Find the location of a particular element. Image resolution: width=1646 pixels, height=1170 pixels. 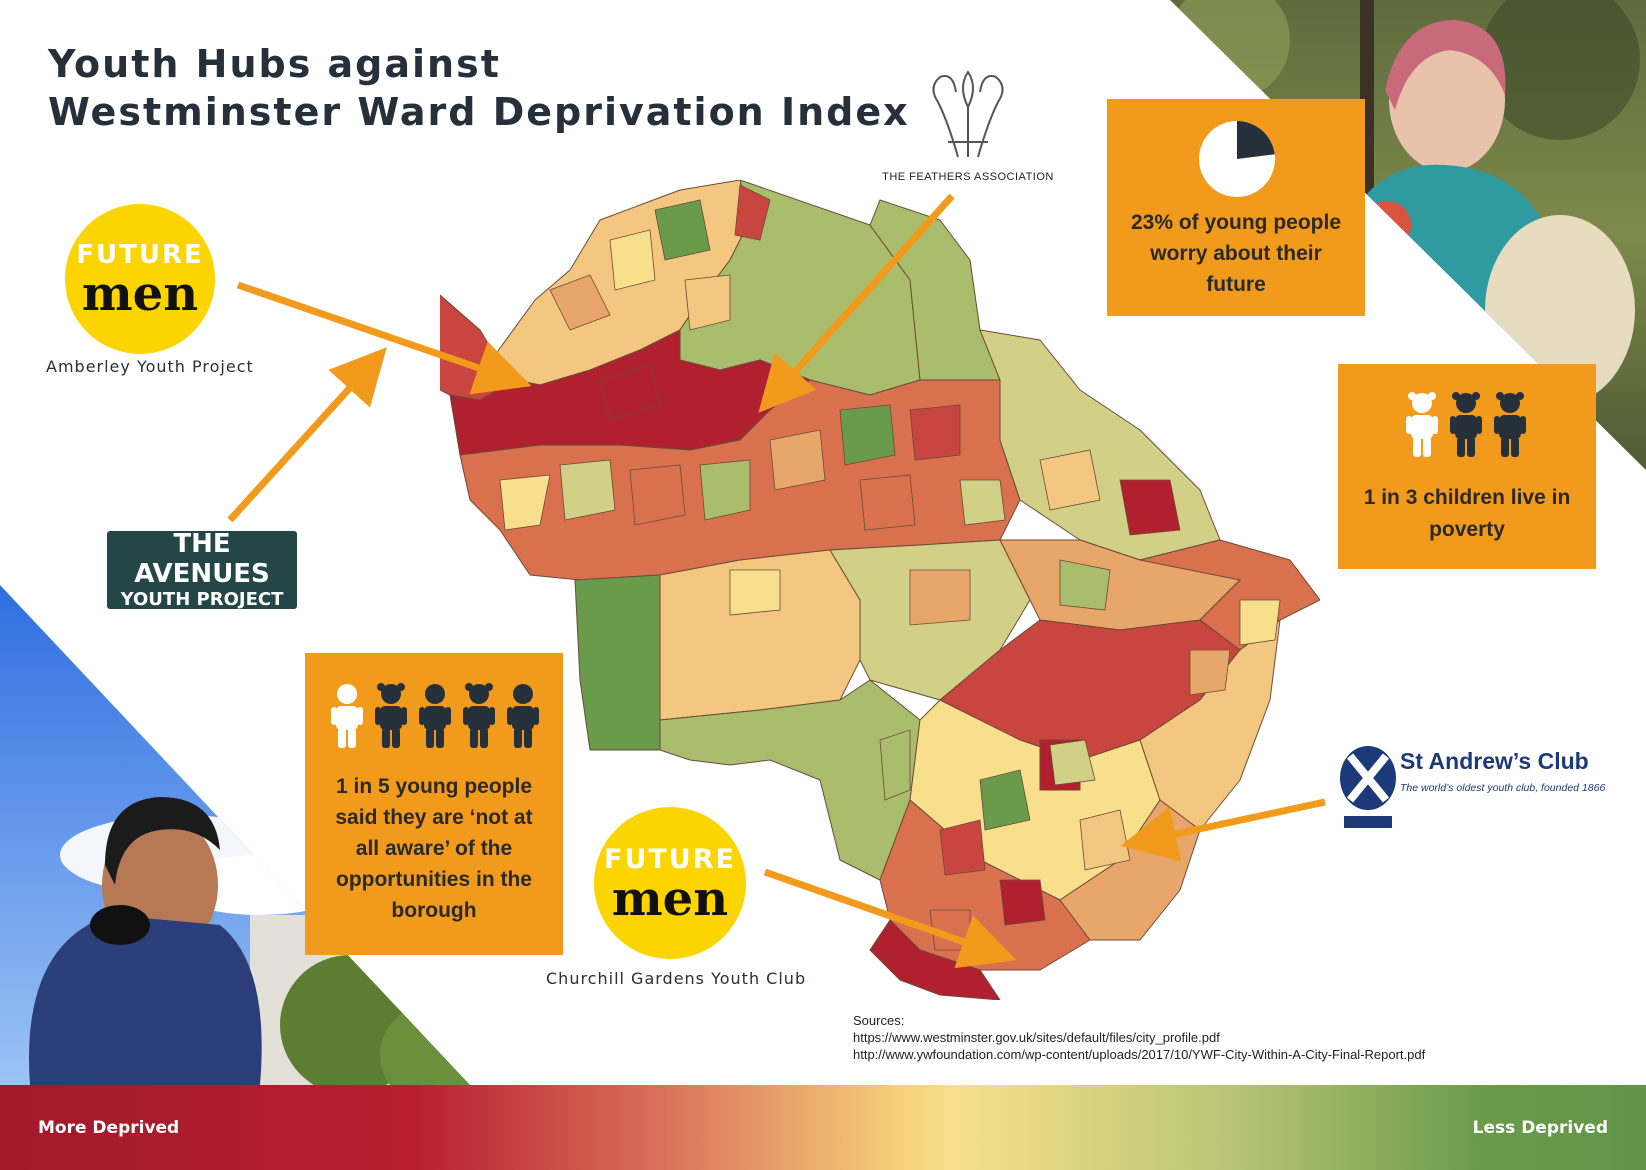

worry-pie-slice is located at coordinates (1256, 140).